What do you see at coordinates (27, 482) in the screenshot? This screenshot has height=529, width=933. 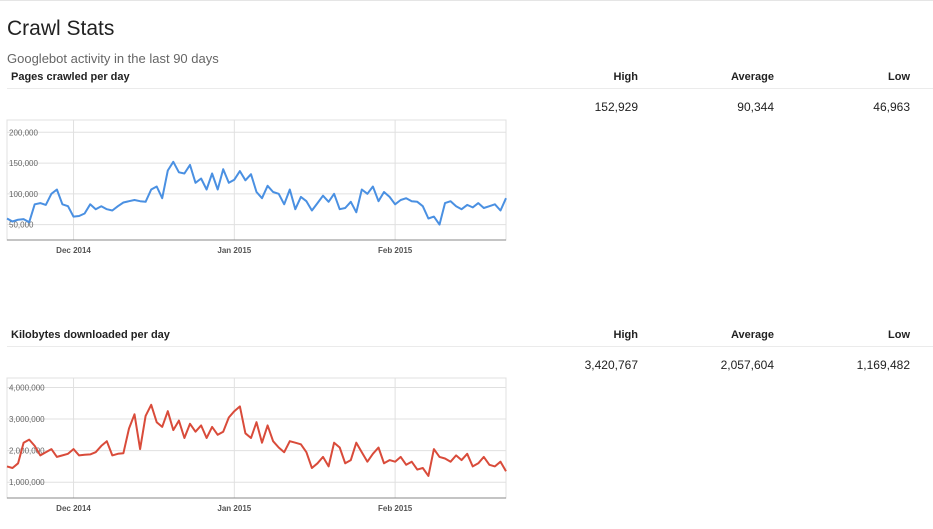 I see `y-tick-label: 1,000,000` at bounding box center [27, 482].